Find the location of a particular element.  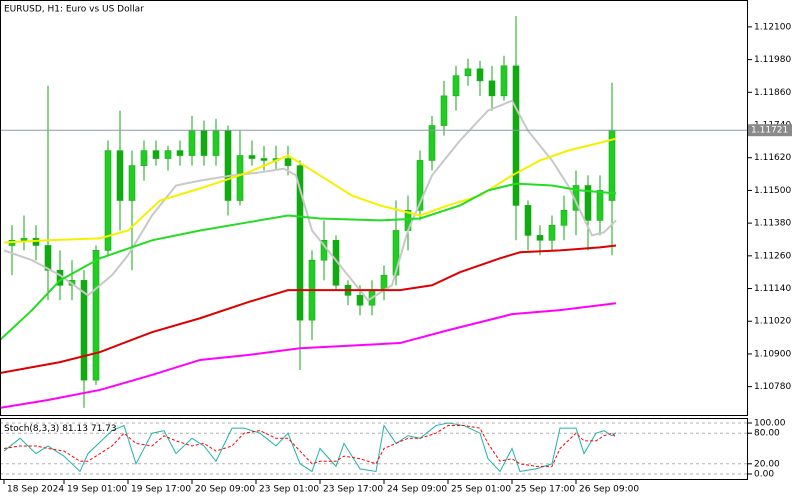

current-price-label: 1.11721 is located at coordinates (769, 131).